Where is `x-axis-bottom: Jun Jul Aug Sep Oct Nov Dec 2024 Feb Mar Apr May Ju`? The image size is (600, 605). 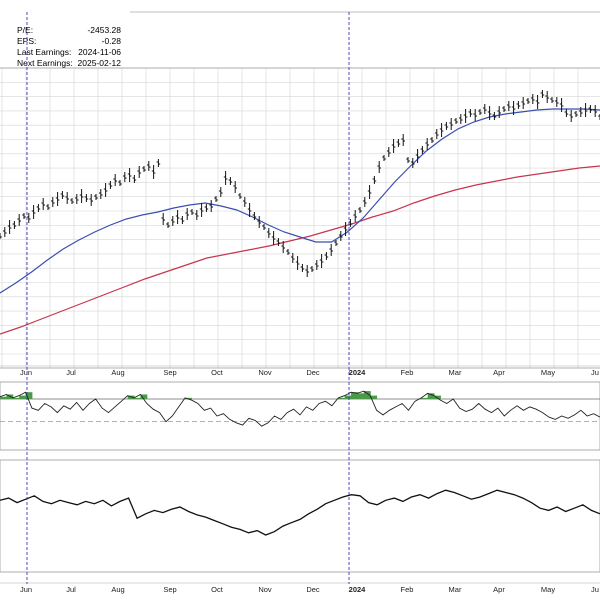
x-axis-bottom: Jun Jul Aug Sep Oct Nov Dec 2024 Feb Mar Apr May Ju is located at coordinates (300, 588).